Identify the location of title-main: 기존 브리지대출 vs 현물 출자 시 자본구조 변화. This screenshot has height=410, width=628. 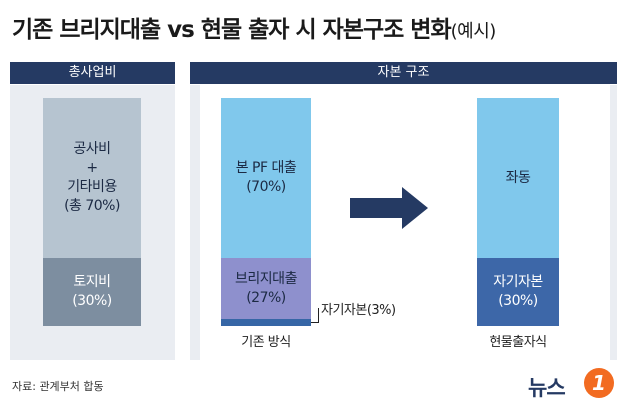
(232, 30).